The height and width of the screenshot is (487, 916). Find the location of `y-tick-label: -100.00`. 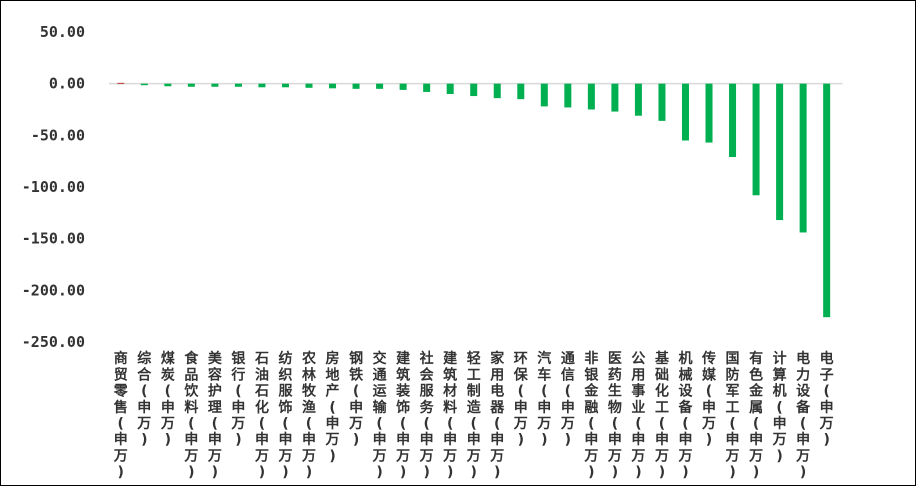

y-tick-label: -100.00 is located at coordinates (53, 187).